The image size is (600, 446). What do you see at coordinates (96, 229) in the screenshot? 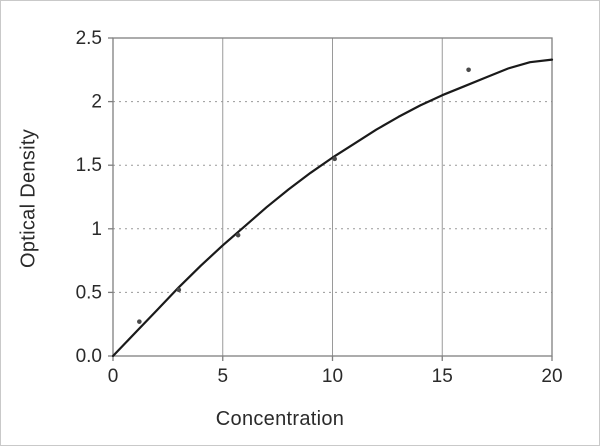
I see `y-tick-label: 1` at bounding box center [96, 229].